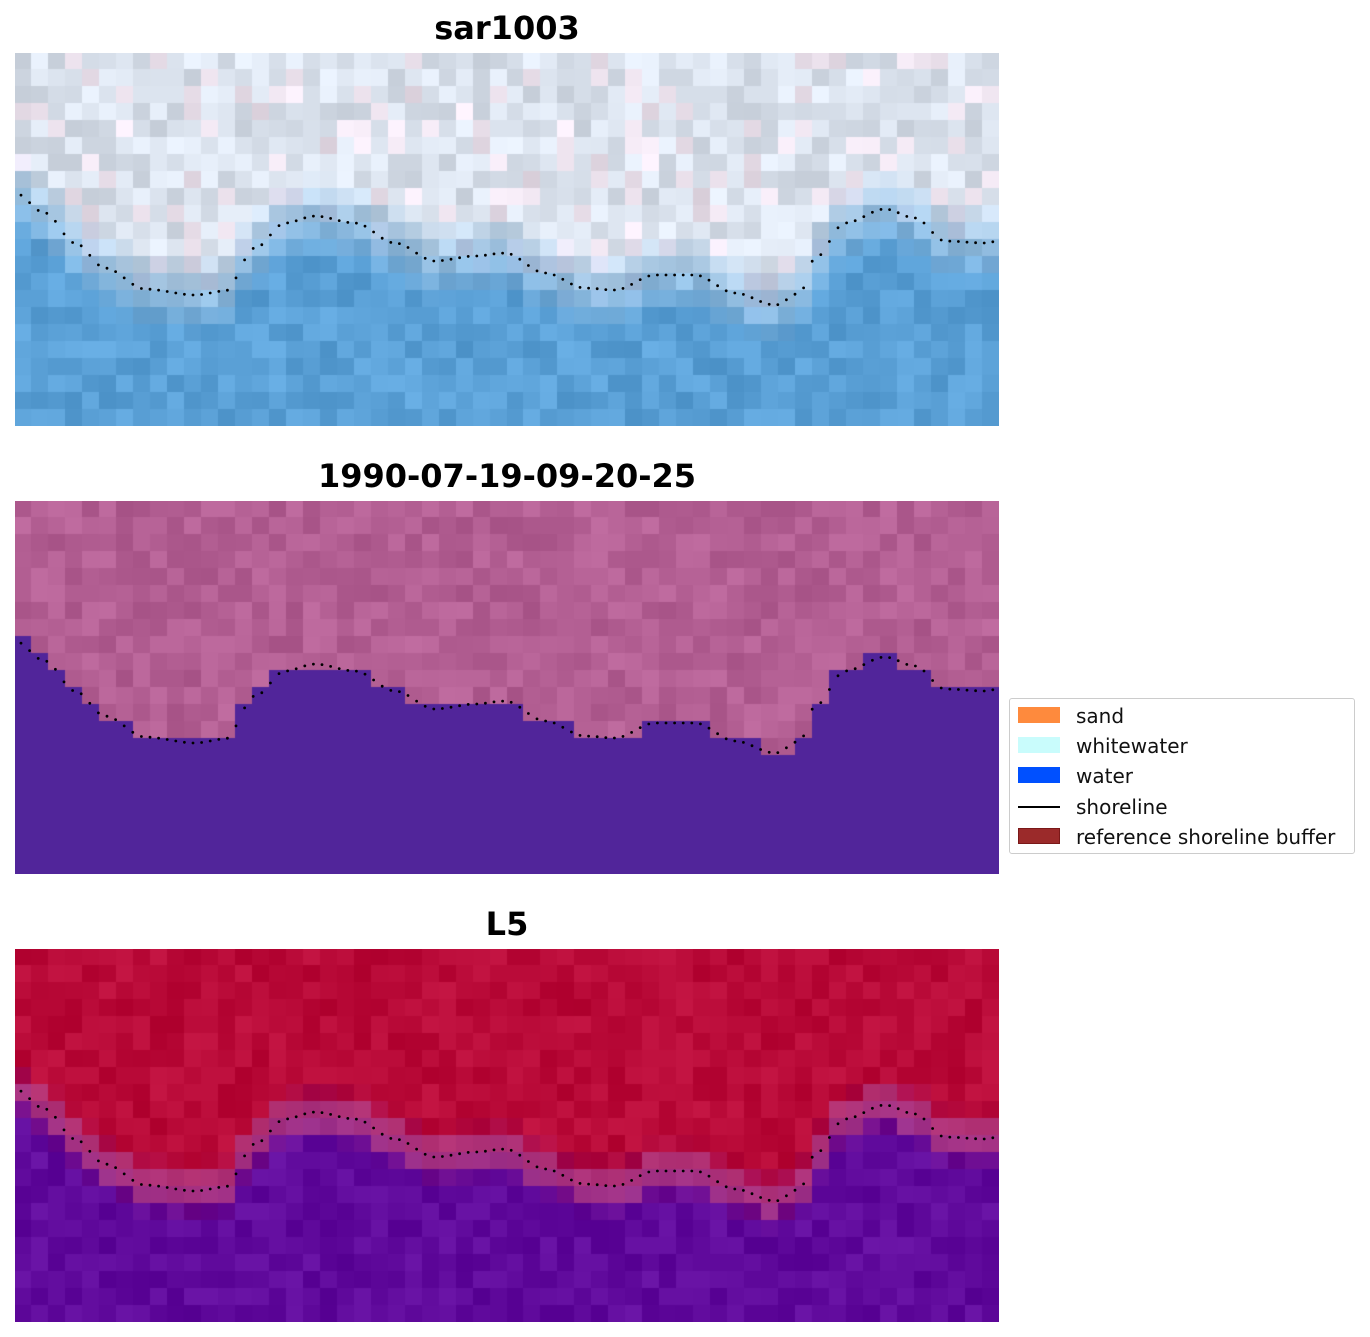 The image size is (1370, 1337). What do you see at coordinates (1183, 746) in the screenshot?
I see `legend-item-whitewater: whitewater` at bounding box center [1183, 746].